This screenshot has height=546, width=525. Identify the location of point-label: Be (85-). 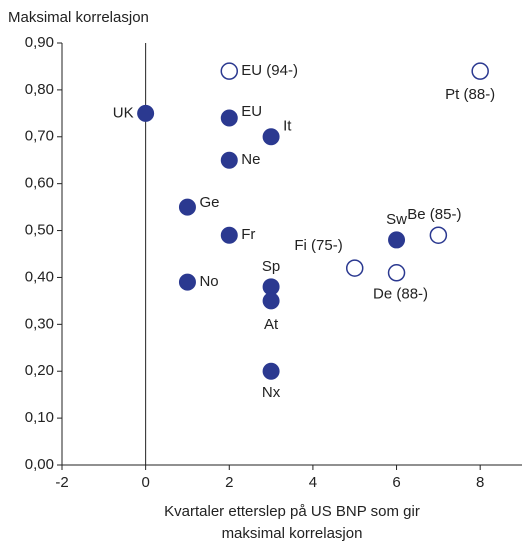
(434, 214).